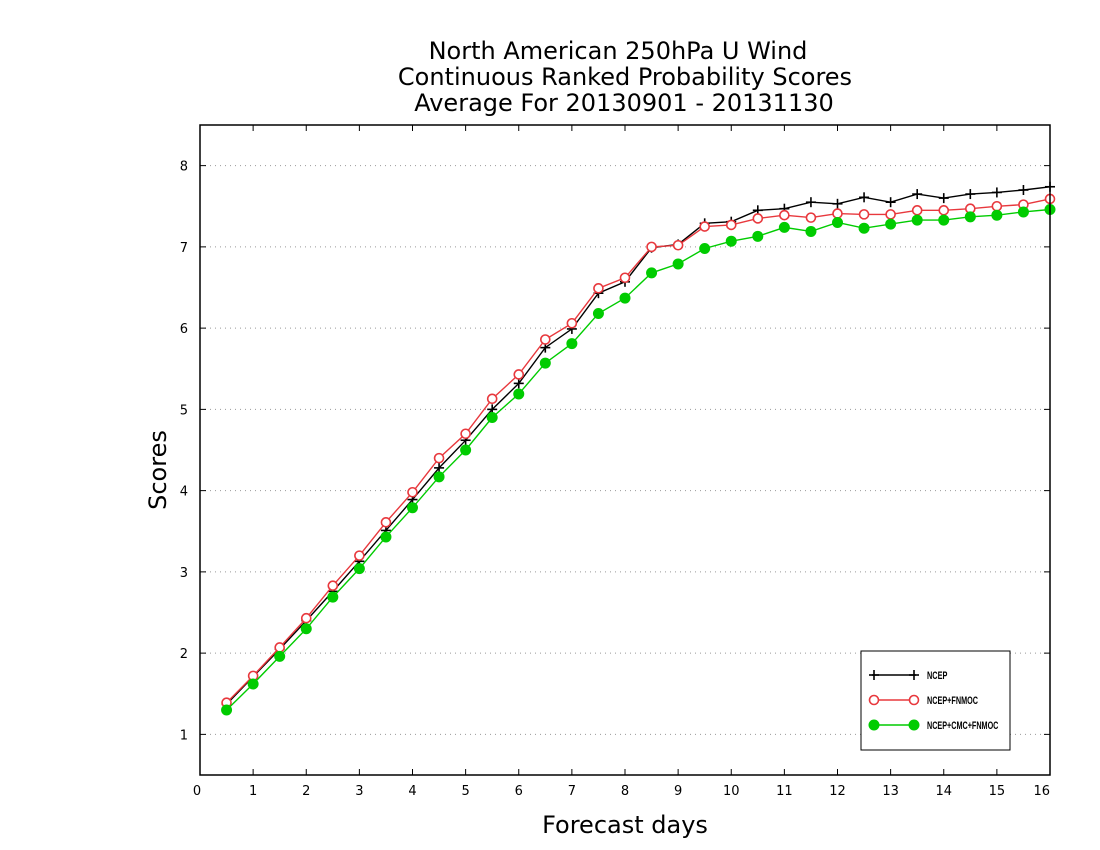  Describe the element at coordinates (306, 791) in the screenshot. I see `x-tick-label: 2` at that location.